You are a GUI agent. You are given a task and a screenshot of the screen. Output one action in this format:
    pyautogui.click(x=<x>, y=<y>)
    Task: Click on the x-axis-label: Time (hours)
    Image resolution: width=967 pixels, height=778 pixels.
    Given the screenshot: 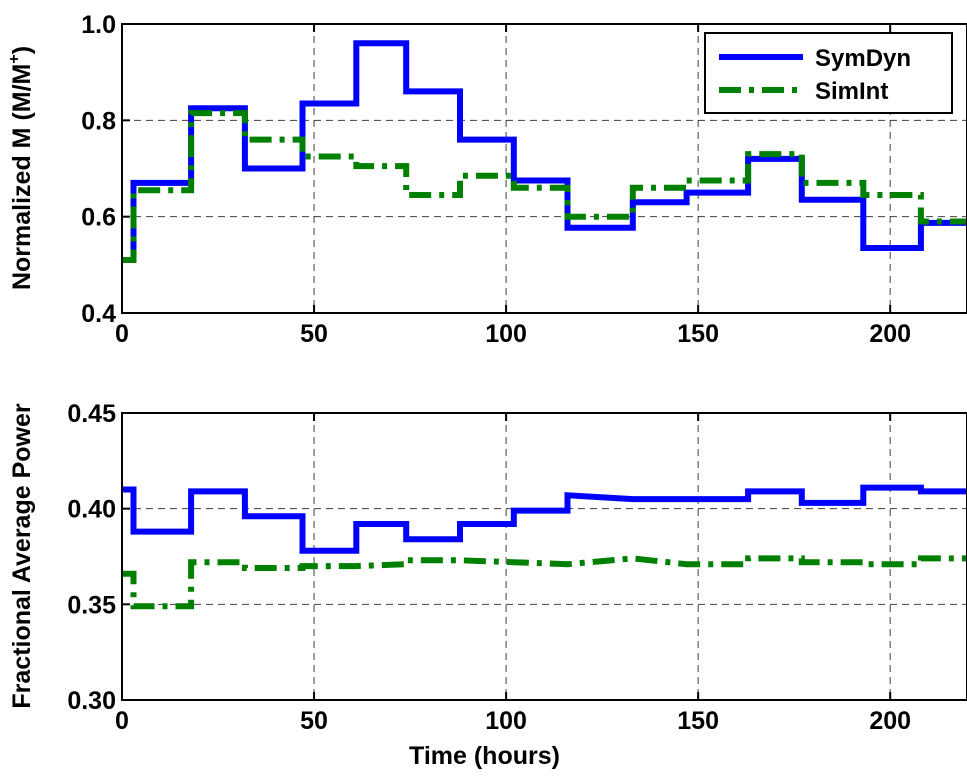 What is the action you would take?
    pyautogui.click(x=484, y=756)
    